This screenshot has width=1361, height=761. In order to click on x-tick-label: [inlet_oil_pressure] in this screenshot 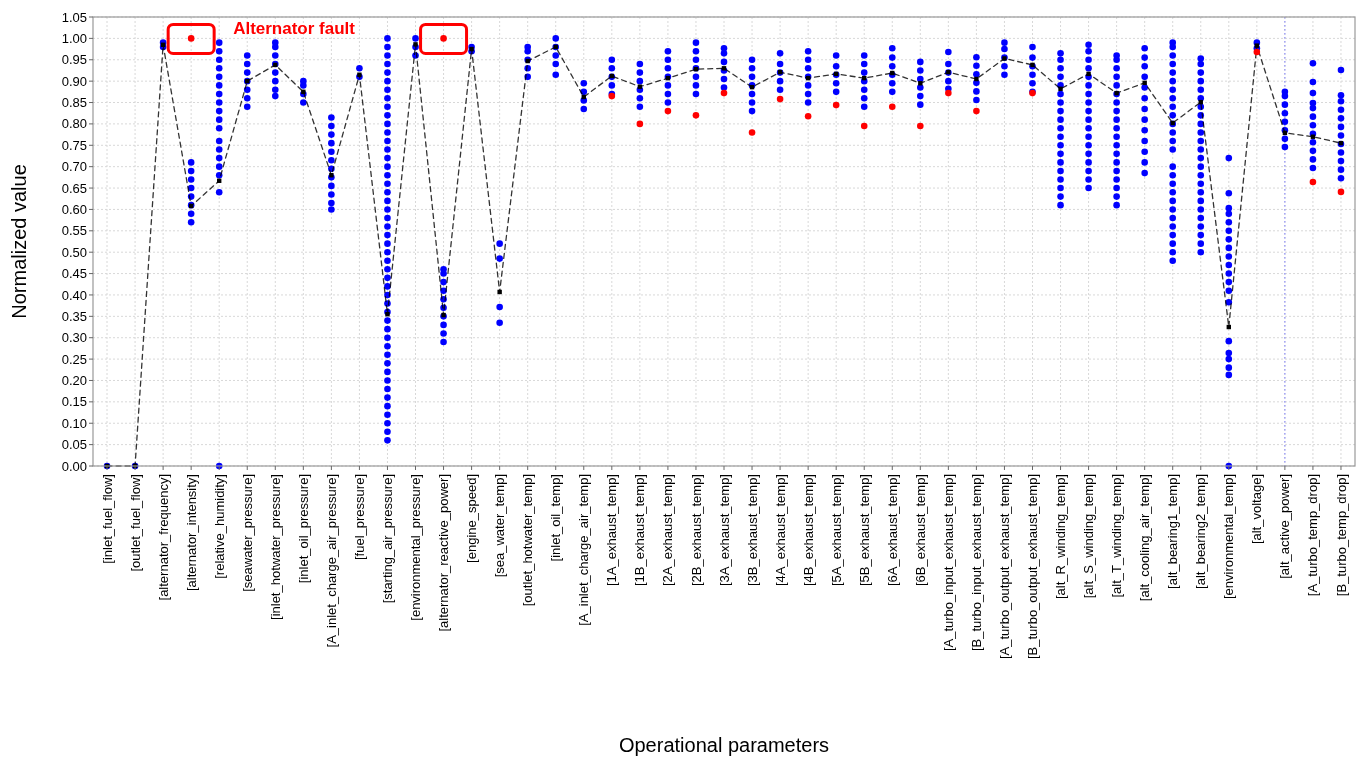, I will do `click(303, 529)`.